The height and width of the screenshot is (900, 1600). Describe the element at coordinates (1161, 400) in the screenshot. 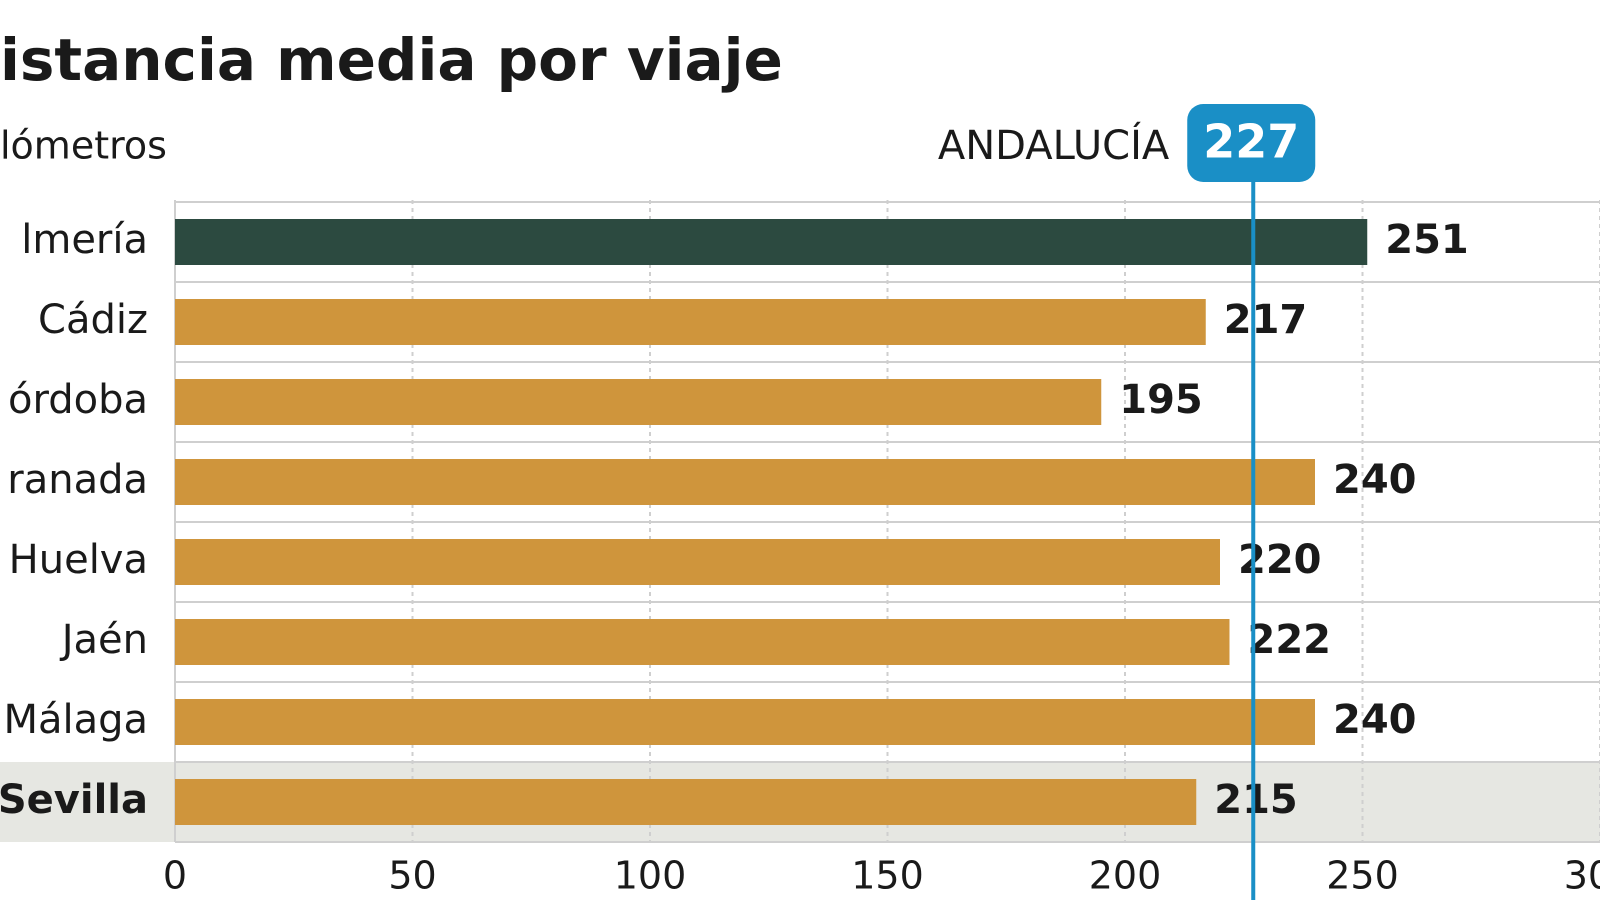

I see `value-label: 195` at that location.